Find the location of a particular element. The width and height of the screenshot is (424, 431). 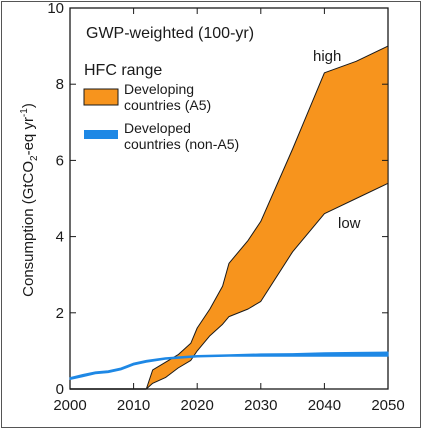

y-axis-label-sub: 2 is located at coordinates (34, 158).